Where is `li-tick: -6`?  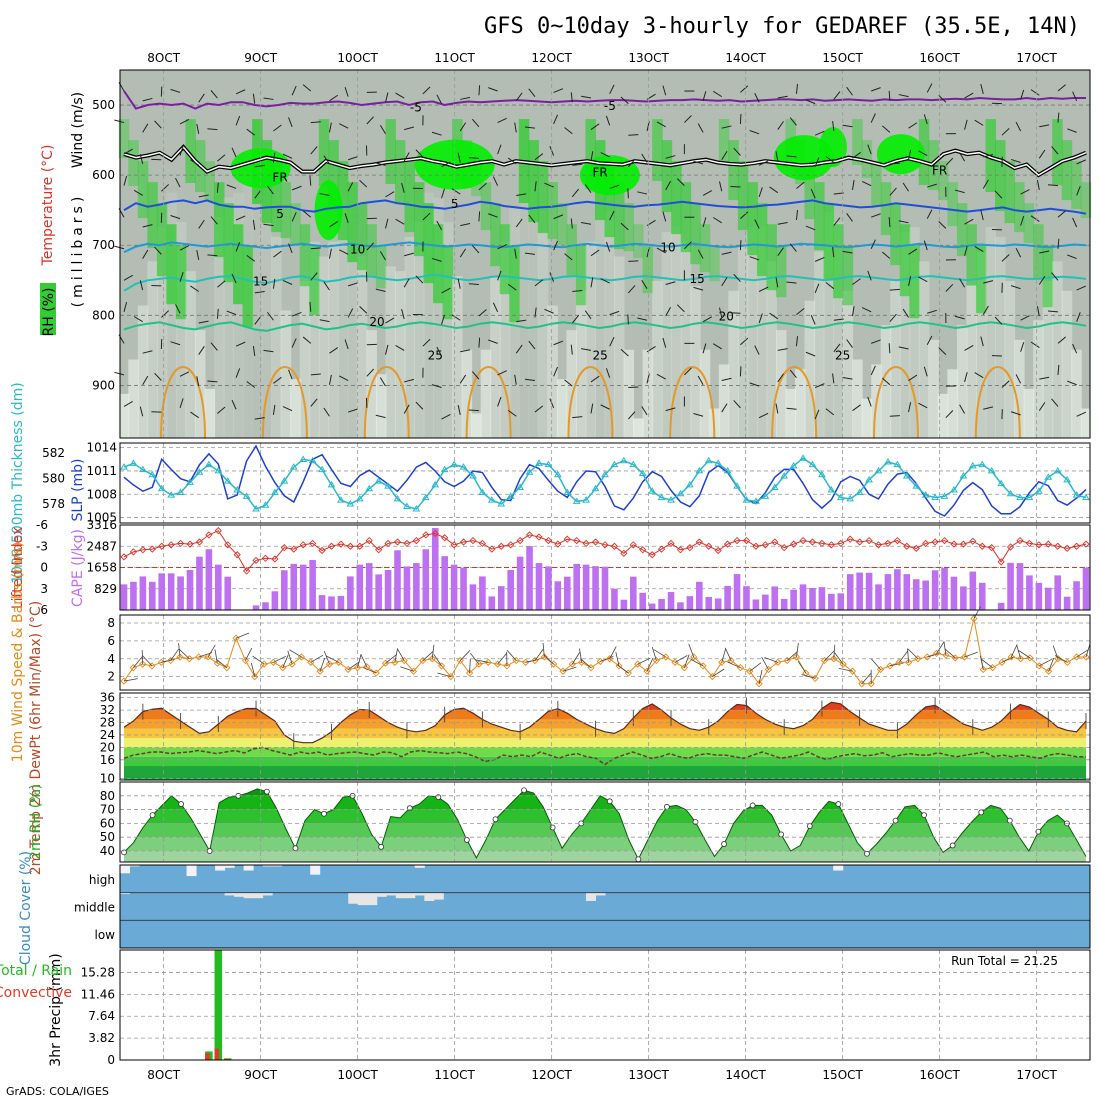
li-tick: -6 is located at coordinates (42, 525).